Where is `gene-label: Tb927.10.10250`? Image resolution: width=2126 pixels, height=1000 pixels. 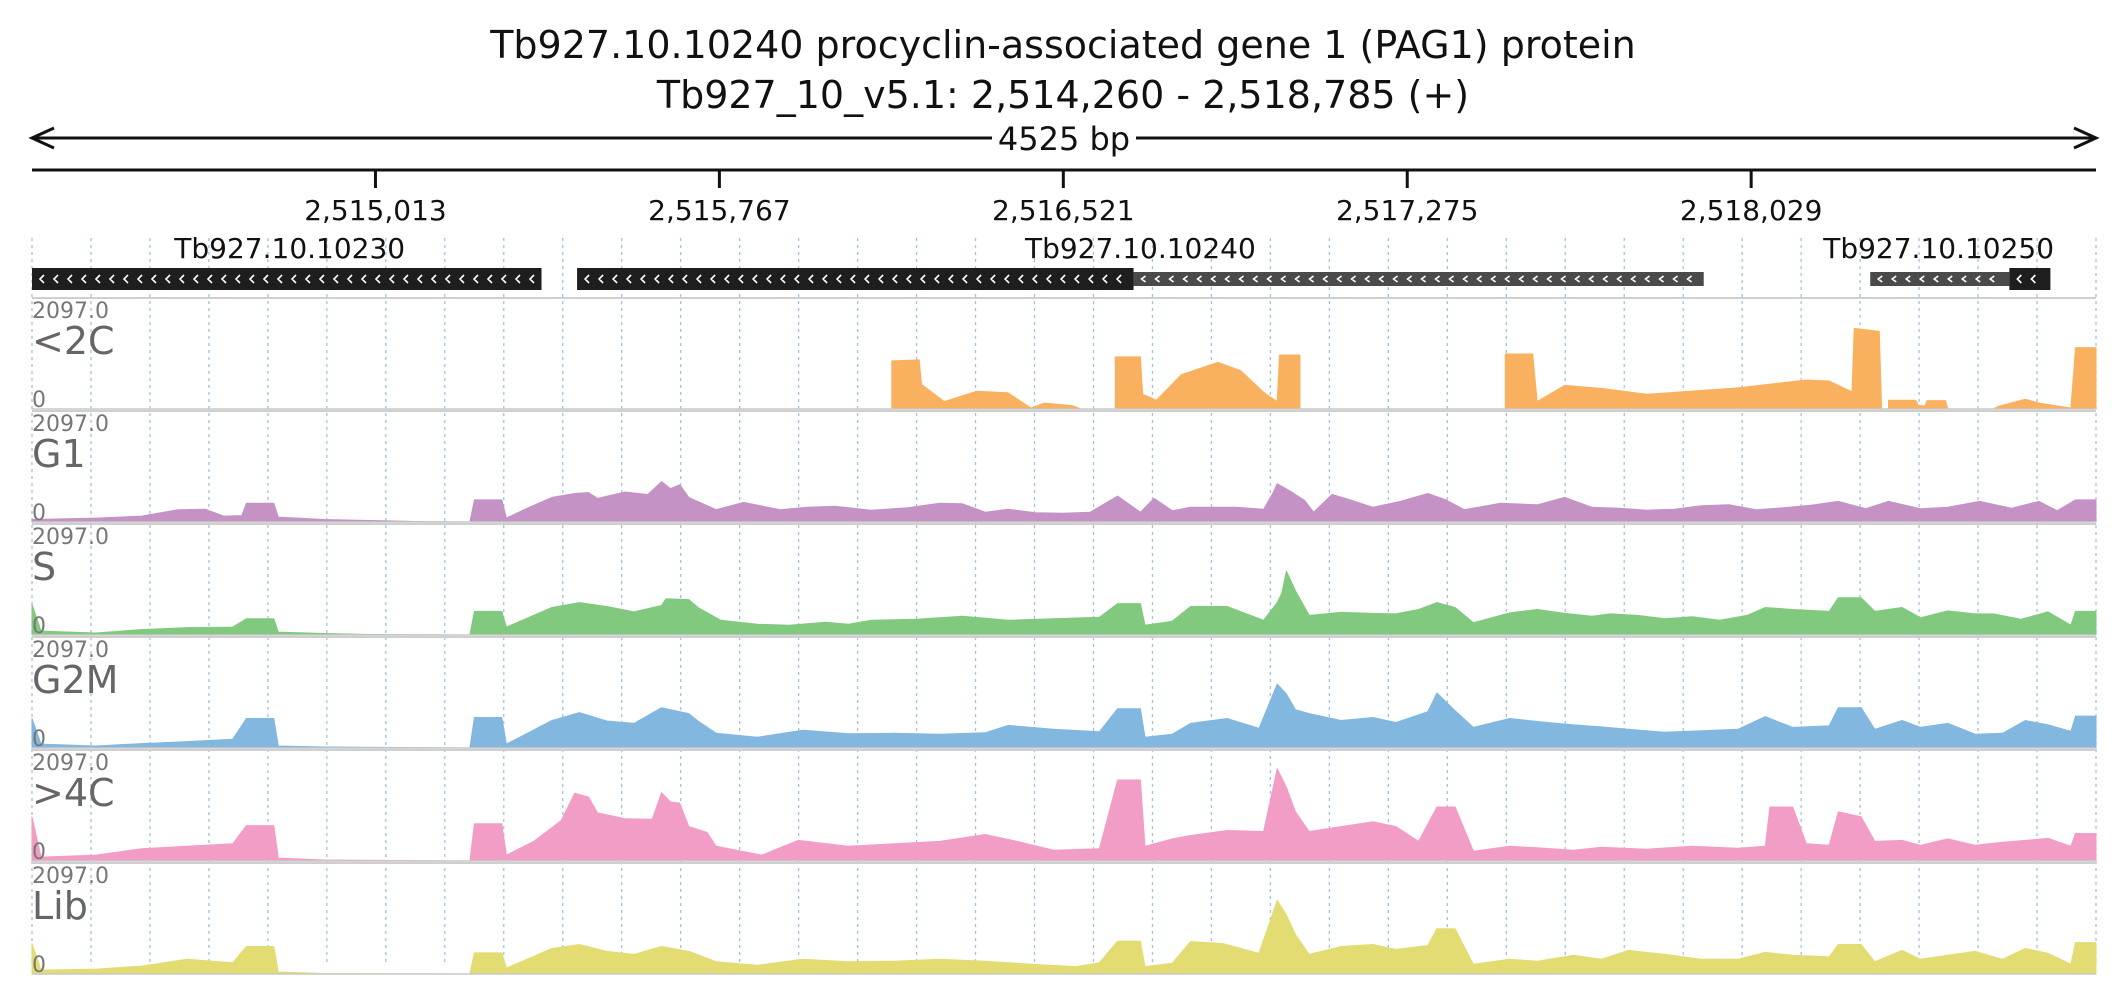 gene-label: Tb927.10.10250 is located at coordinates (1938, 248).